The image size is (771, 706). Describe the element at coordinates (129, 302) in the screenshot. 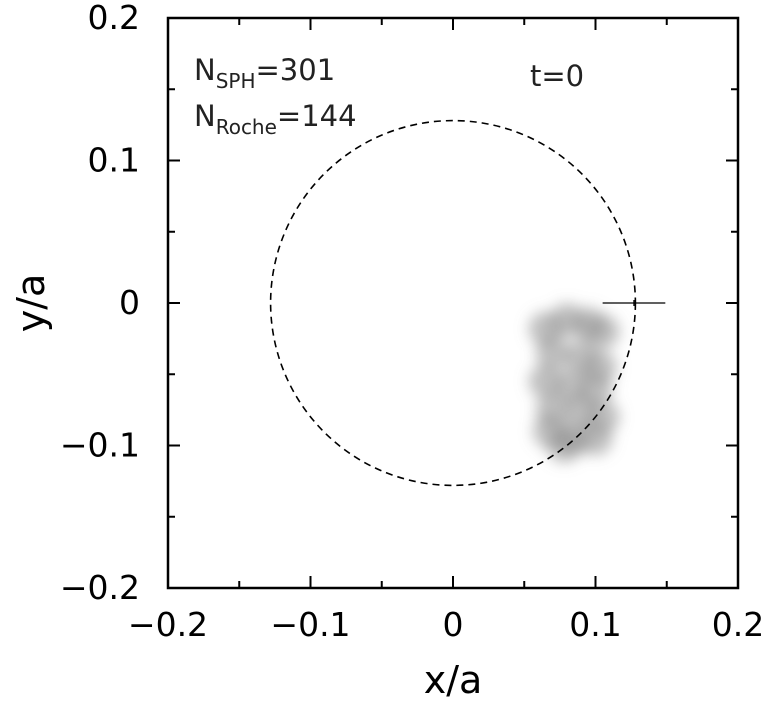

I see `y-tick-label: 0` at that location.